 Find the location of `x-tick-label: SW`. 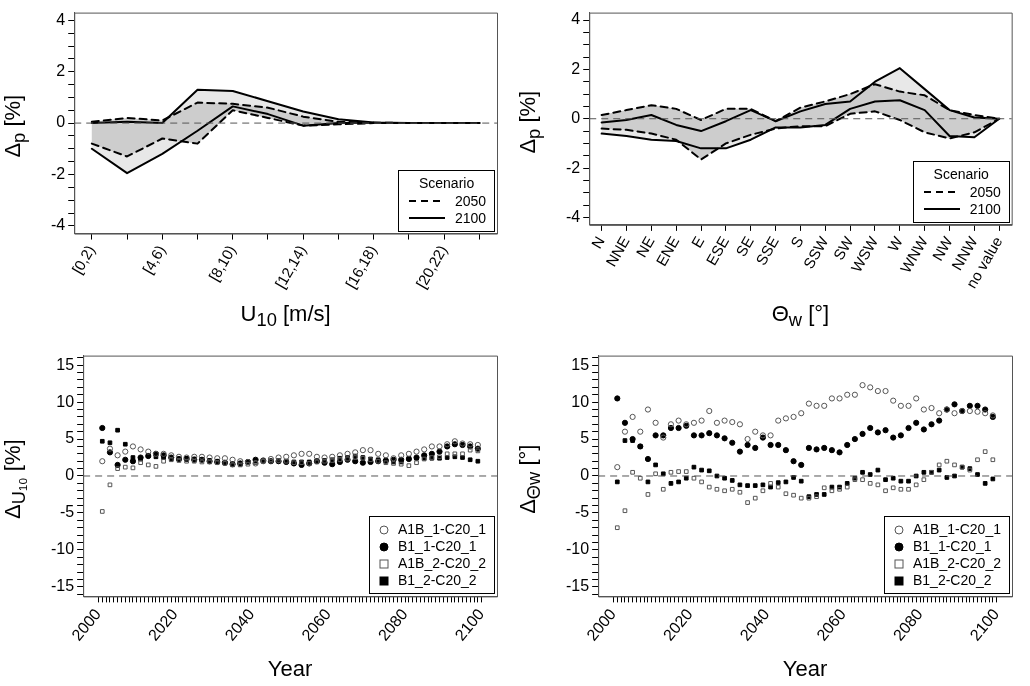

x-tick-label: SW is located at coordinates (843, 247).